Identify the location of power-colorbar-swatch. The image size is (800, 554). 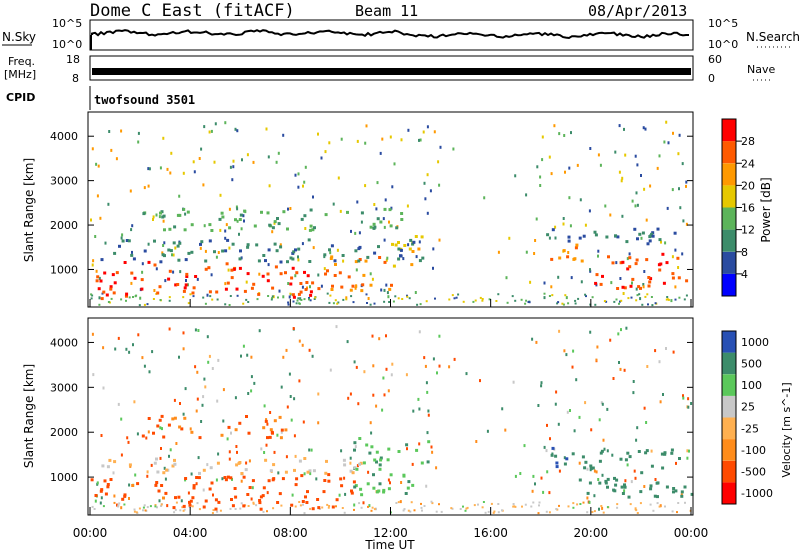
(729, 196).